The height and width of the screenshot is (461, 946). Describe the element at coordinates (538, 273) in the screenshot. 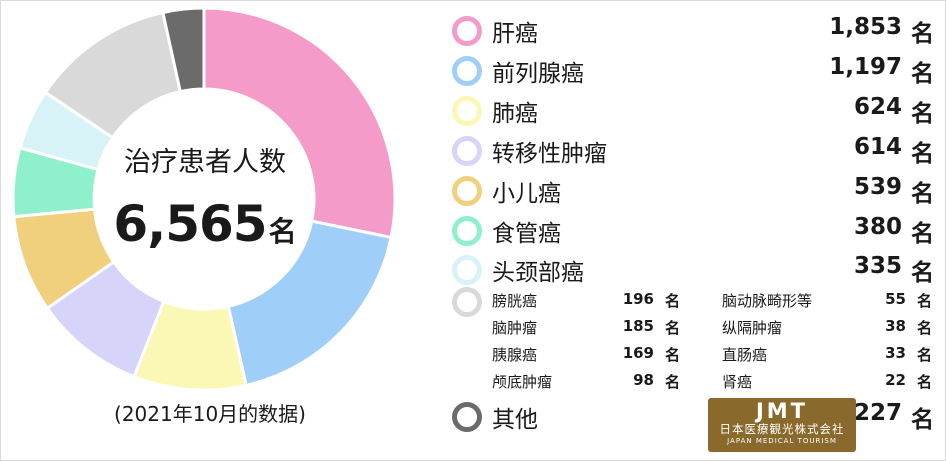

I see `legend-label: 头颈部癌` at that location.